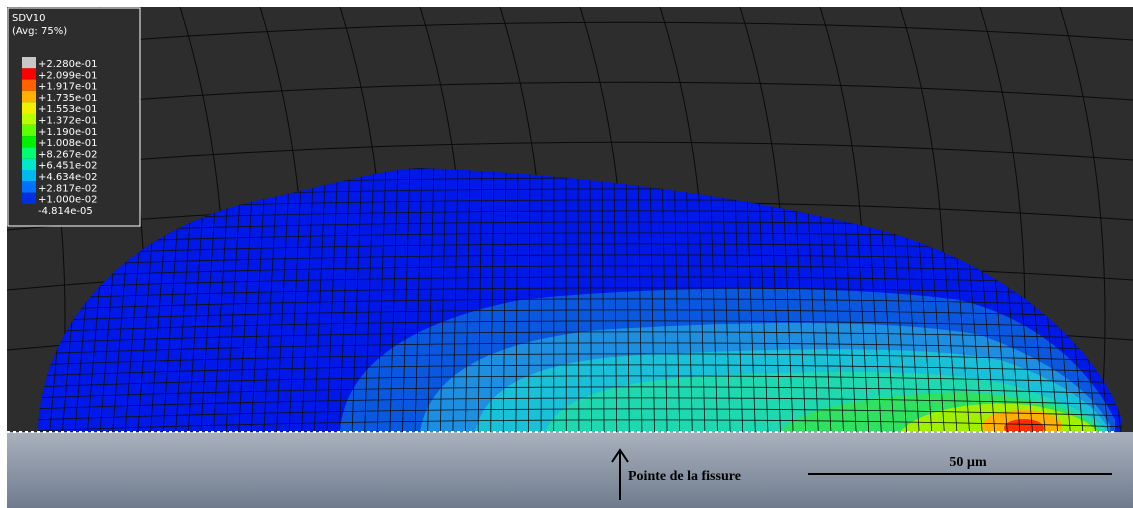  I want to click on legend-label: +4.634e-02, so click(68, 177).